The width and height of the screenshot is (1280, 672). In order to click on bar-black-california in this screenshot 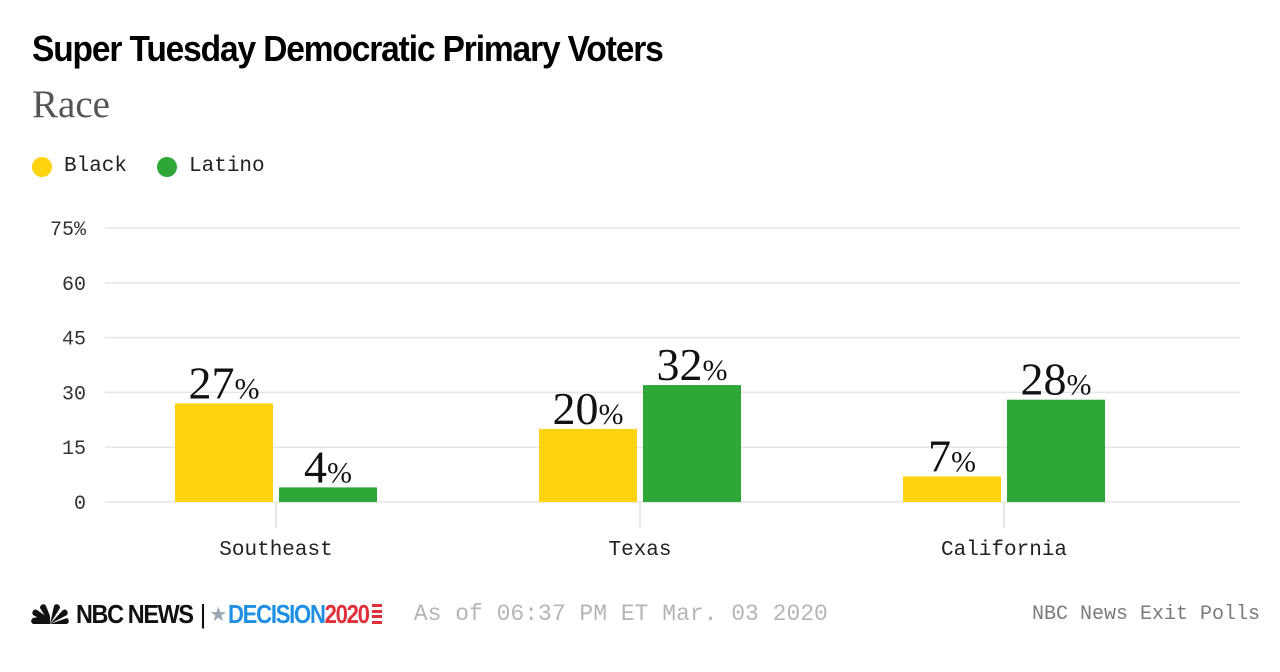, I will do `click(952, 489)`.